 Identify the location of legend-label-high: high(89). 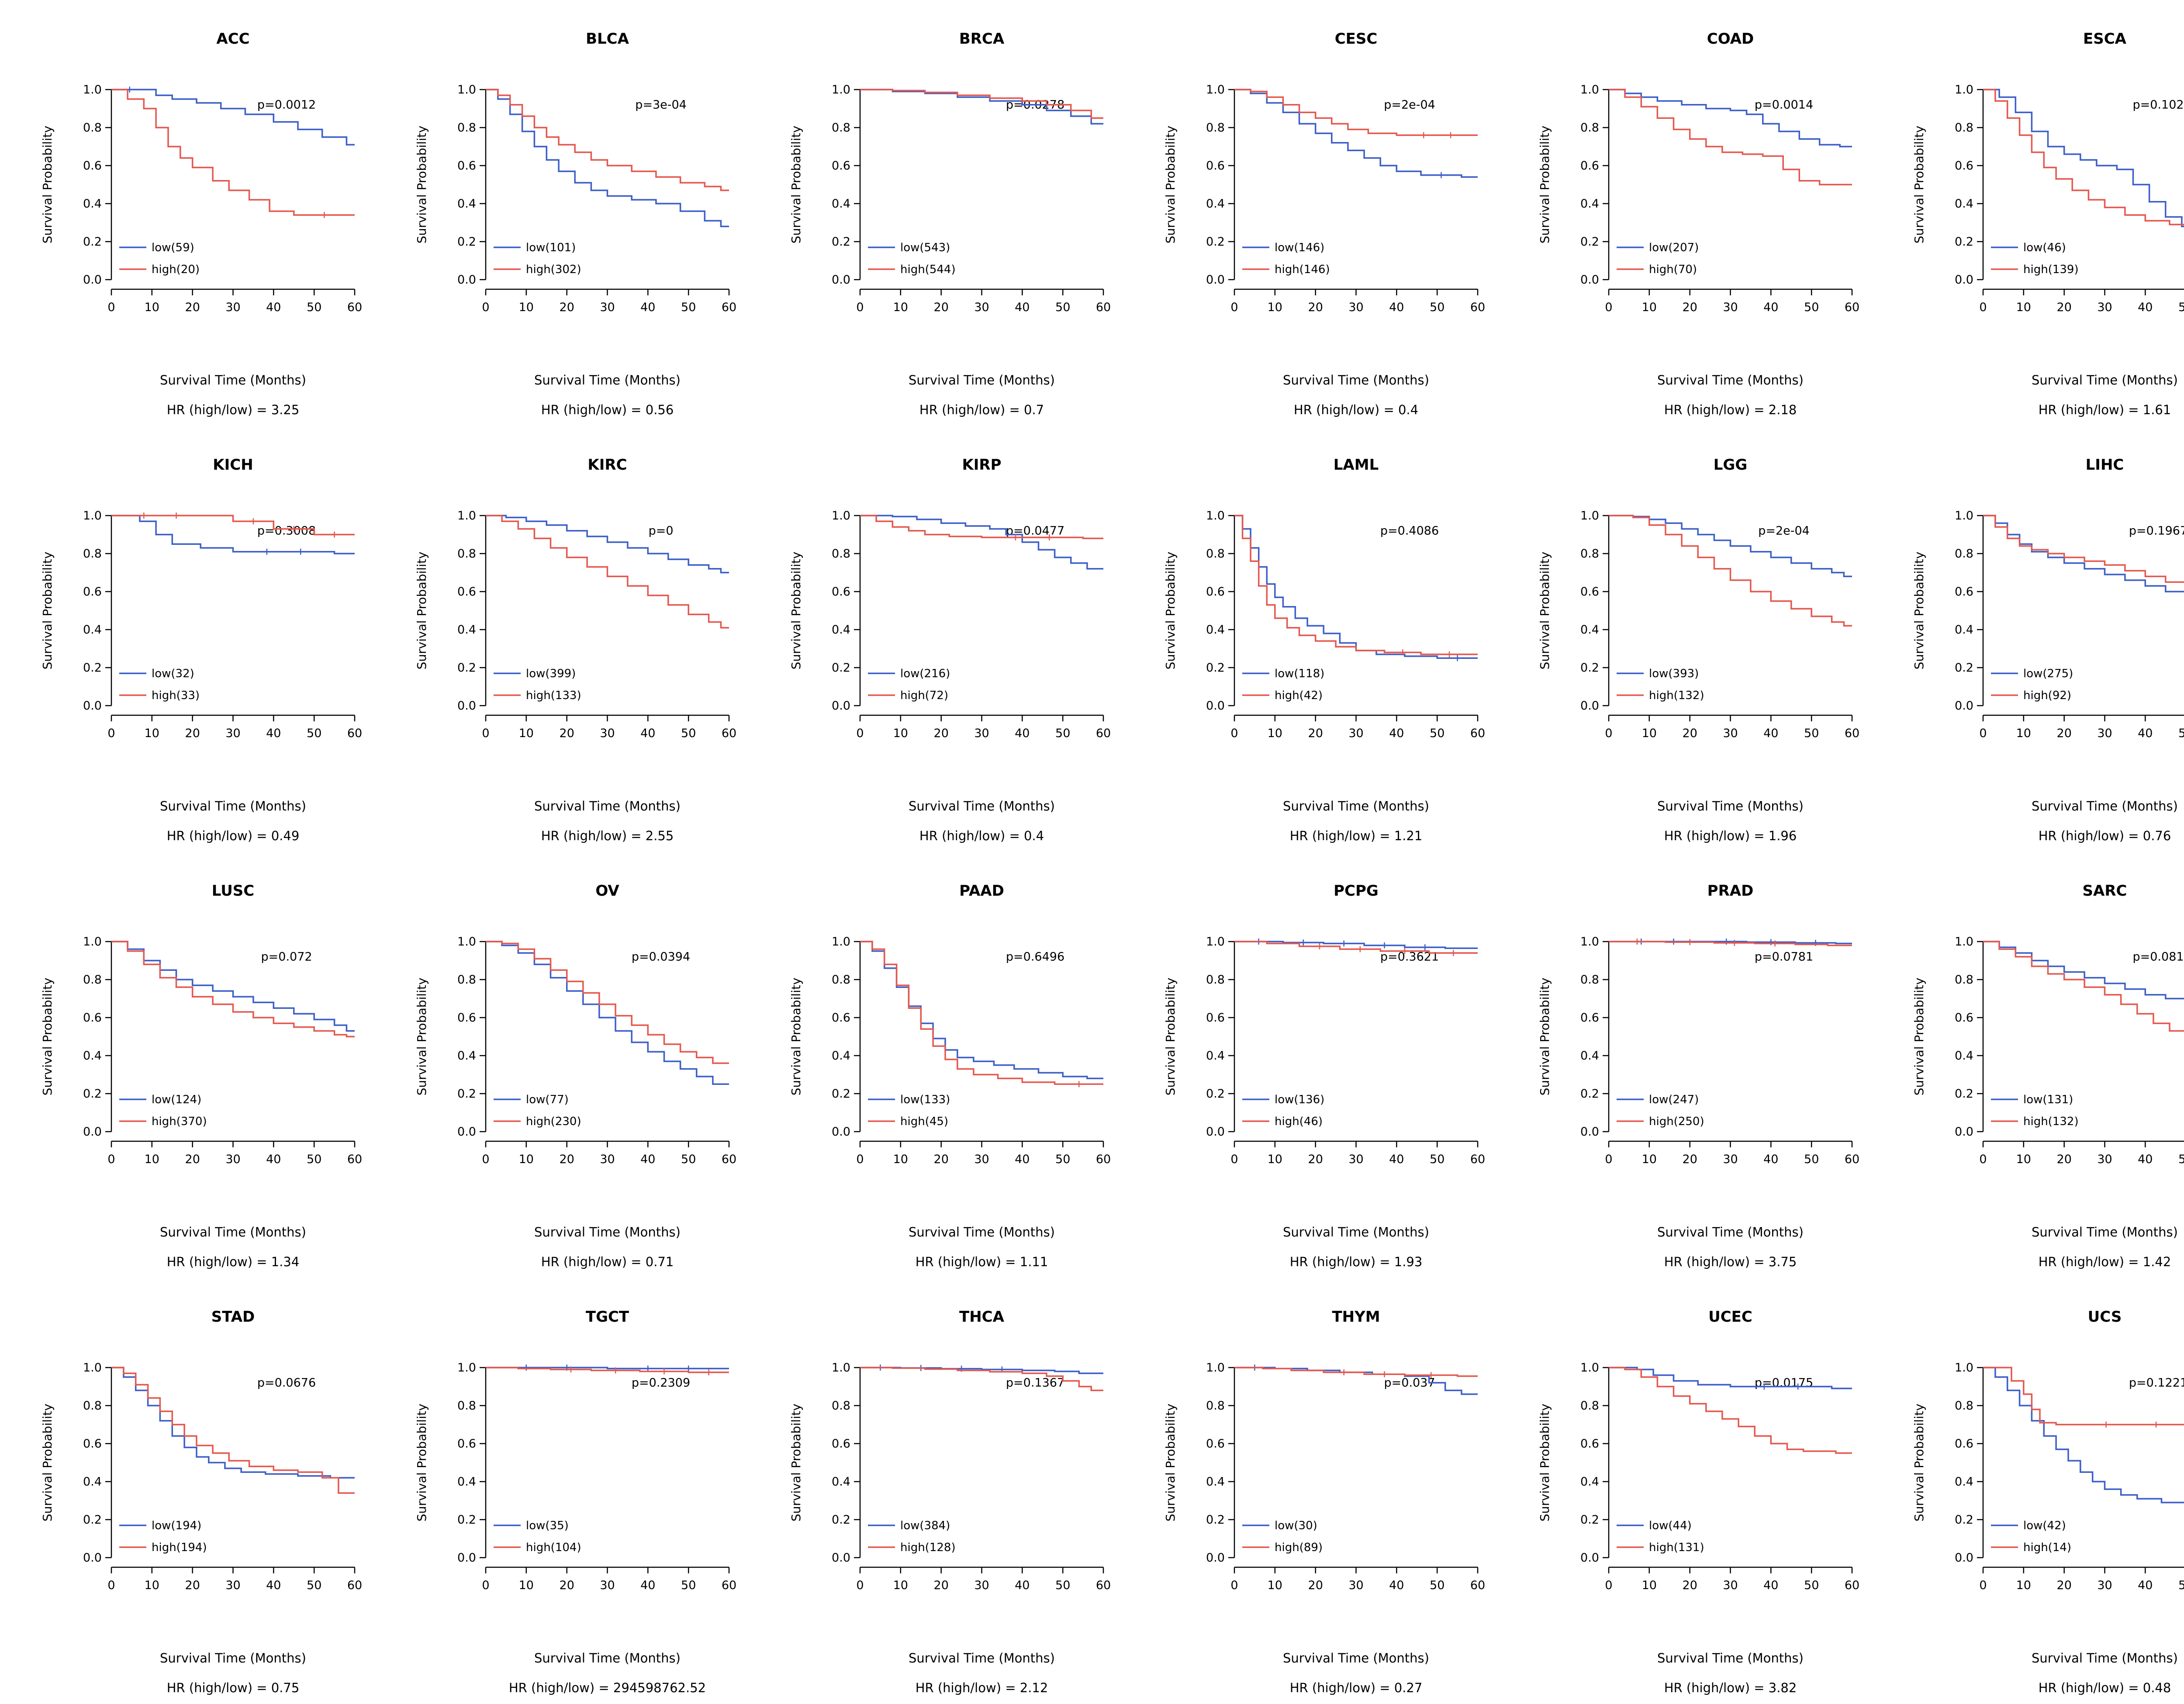
(1299, 1547).